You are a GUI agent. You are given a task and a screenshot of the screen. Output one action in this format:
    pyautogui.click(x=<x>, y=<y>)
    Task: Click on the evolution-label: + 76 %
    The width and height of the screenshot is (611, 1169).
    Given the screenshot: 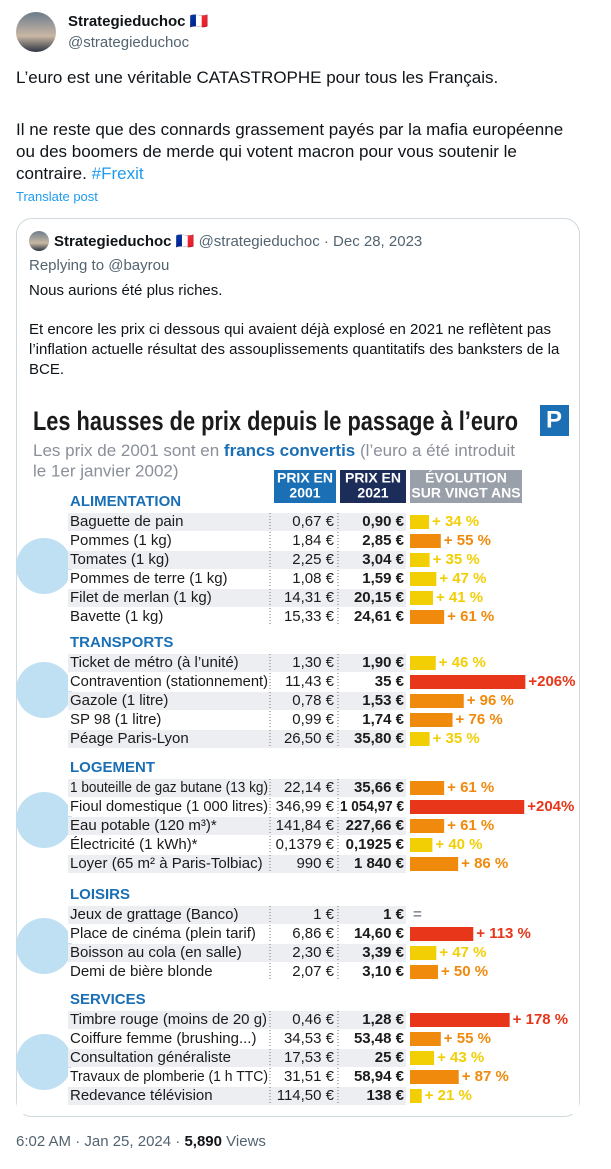 What is the action you would take?
    pyautogui.click(x=479, y=719)
    